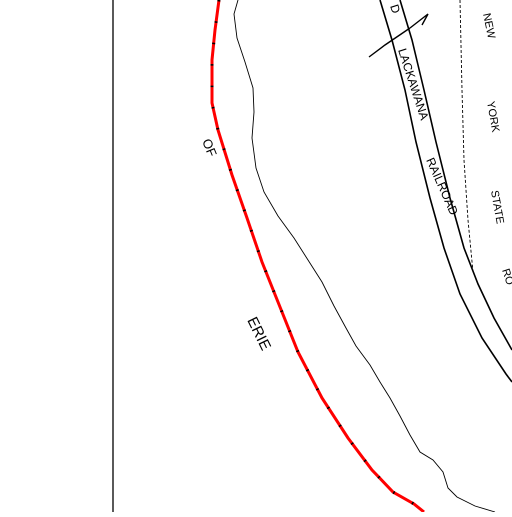 The height and width of the screenshot is (517, 512). I want to click on label-ro: RO, so click(505, 277).